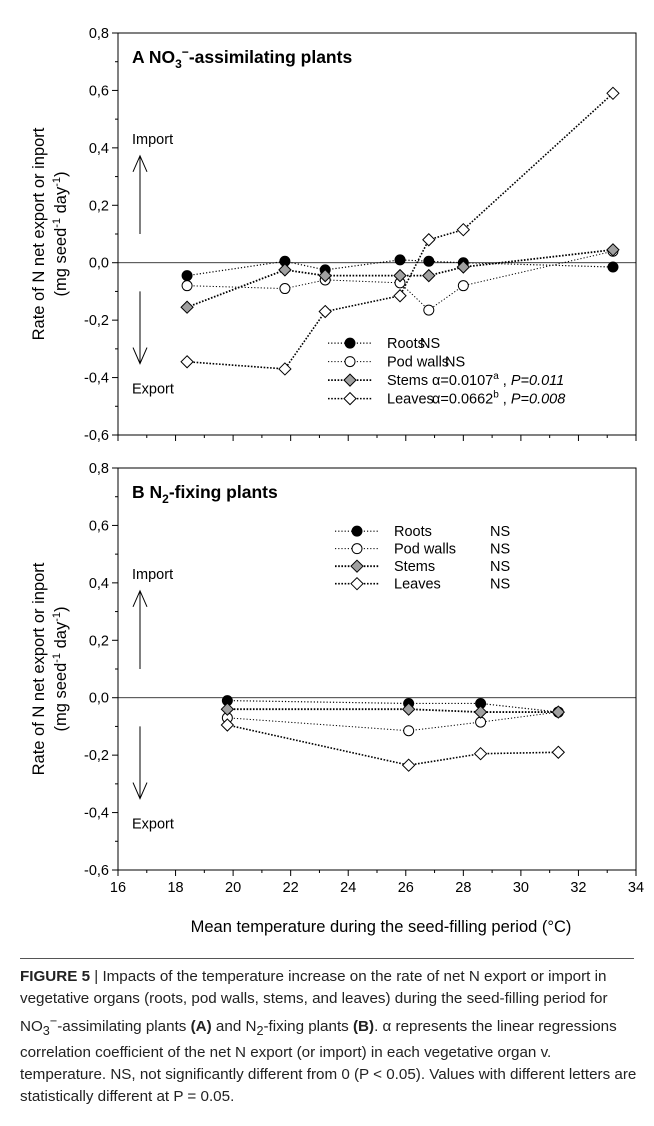  Describe the element at coordinates (348, 888) in the screenshot. I see `x-tick-label: 24` at that location.